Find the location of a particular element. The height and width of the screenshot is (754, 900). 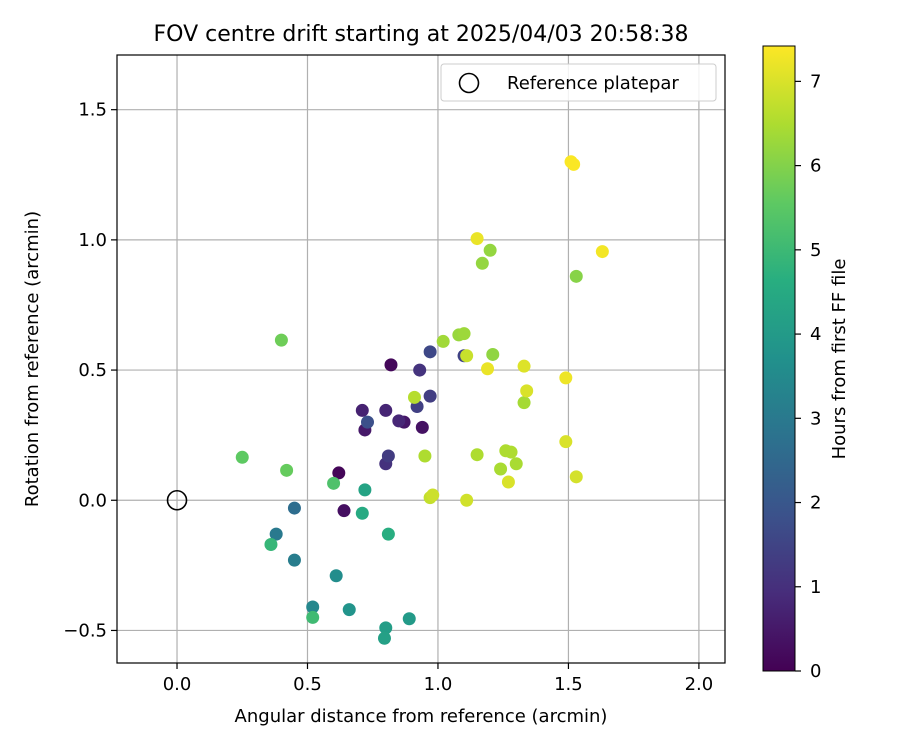

reference-marker is located at coordinates (177, 500).